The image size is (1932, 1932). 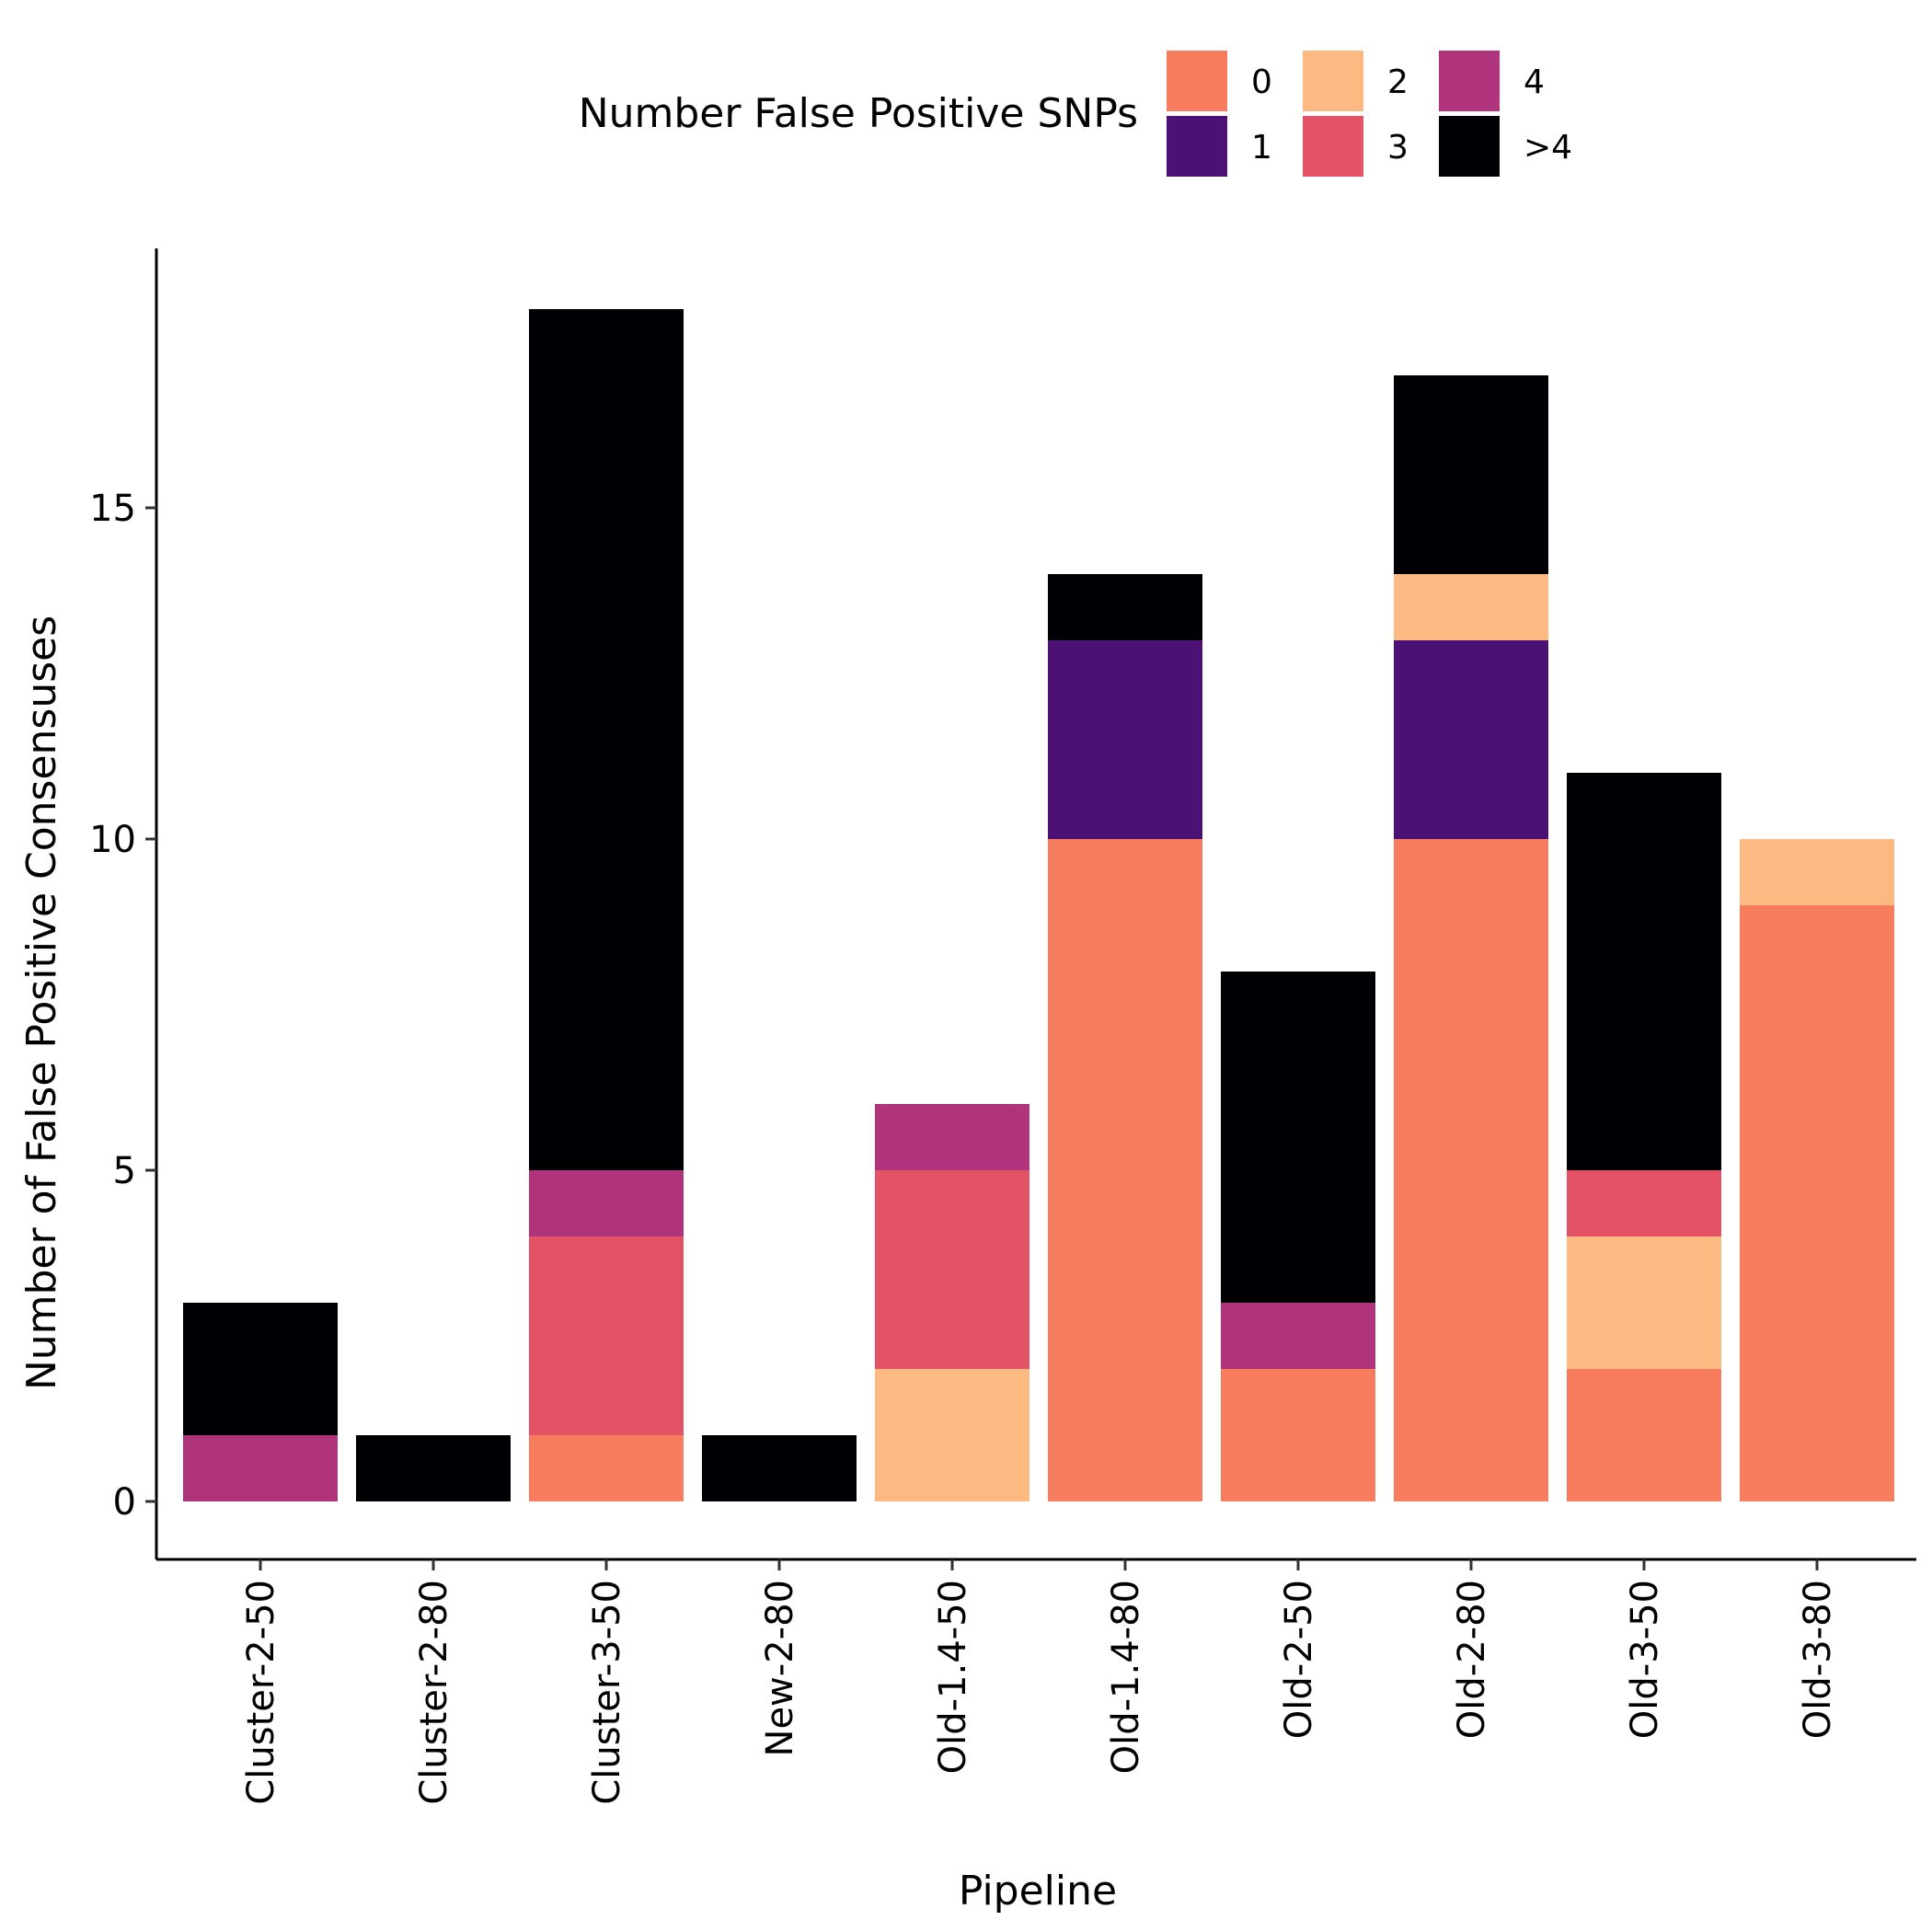 I want to click on bar-old-2-50-snp-gt4, so click(x=1298, y=1137).